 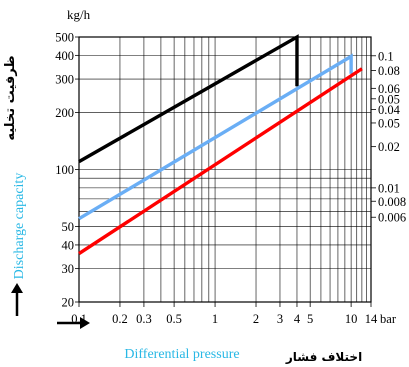 I want to click on y-axis-arrow, so click(x=17, y=299).